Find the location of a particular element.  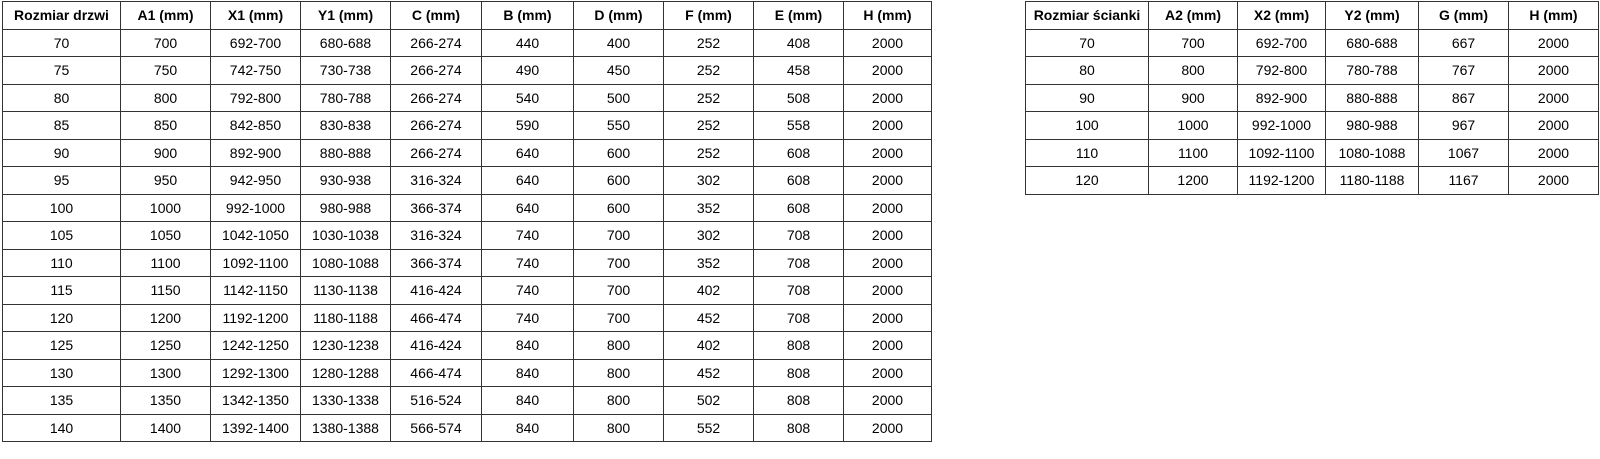

table-cell: 1100 is located at coordinates (1193, 152).